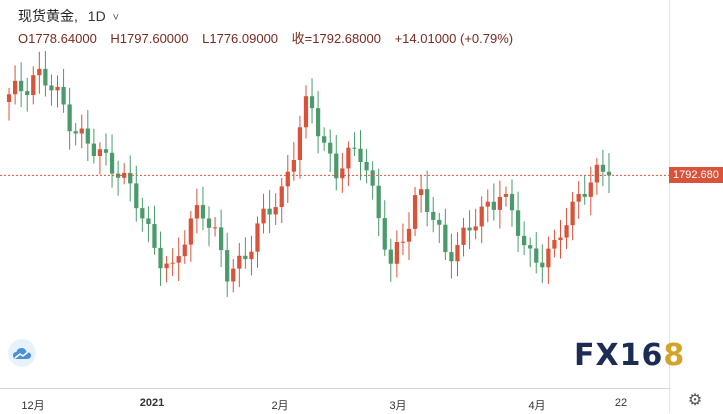 The width and height of the screenshot is (723, 414). Describe the element at coordinates (454, 38) in the screenshot. I see `change-value: +14.01000 (+0.79%)` at that location.